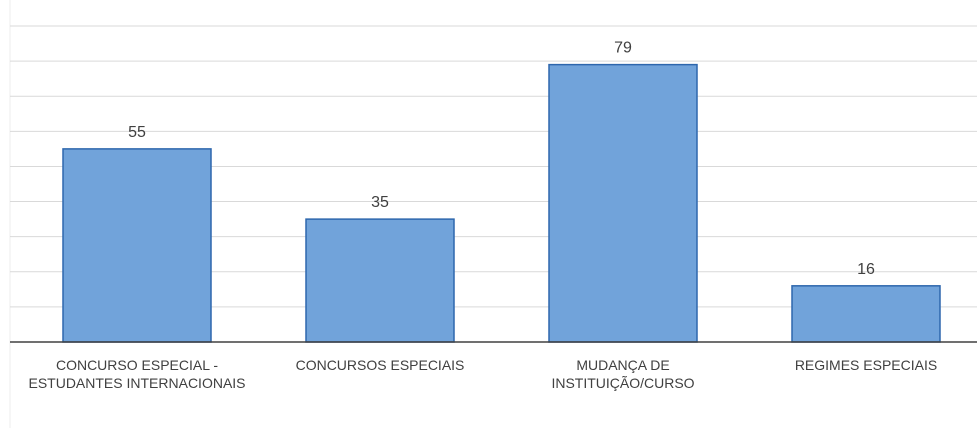 The image size is (977, 428). What do you see at coordinates (866, 365) in the screenshot?
I see `x-tick-label: REGIMES ESPECIAIS` at bounding box center [866, 365].